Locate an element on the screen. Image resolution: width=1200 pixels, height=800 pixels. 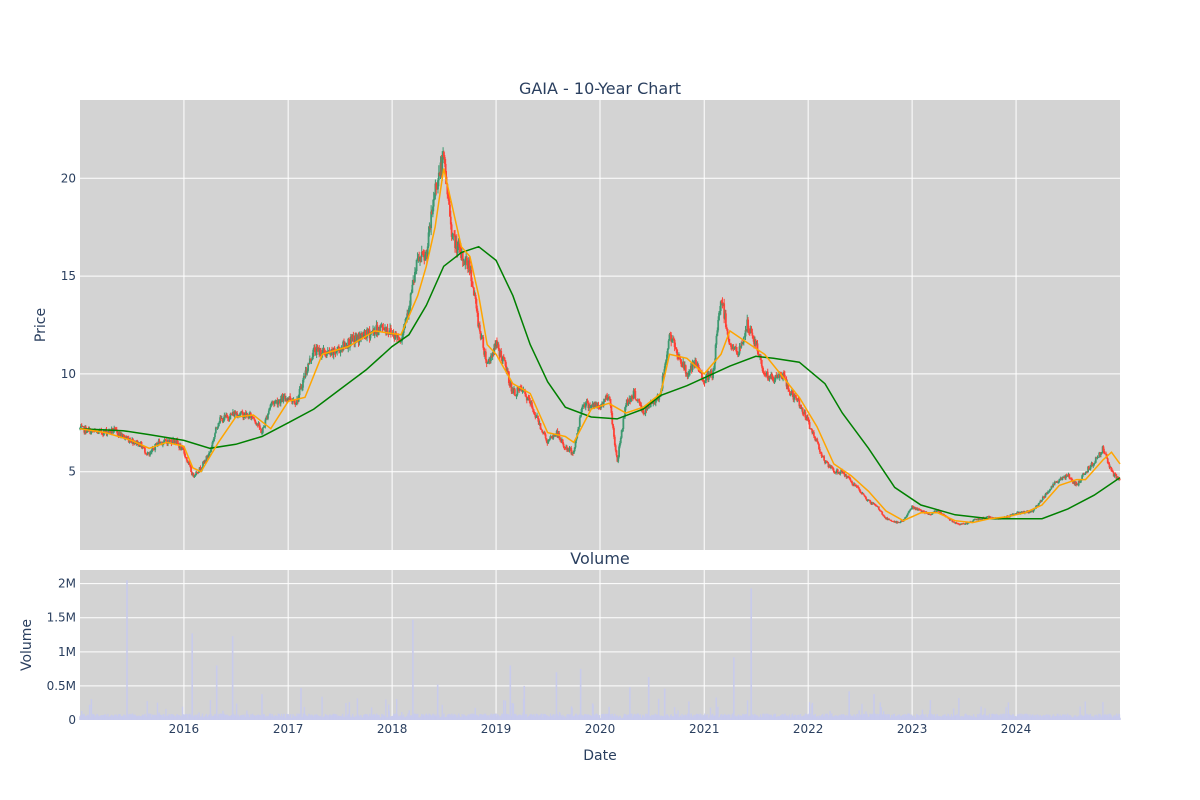
volume-y-axis-label: Volume is located at coordinates (27, 645).